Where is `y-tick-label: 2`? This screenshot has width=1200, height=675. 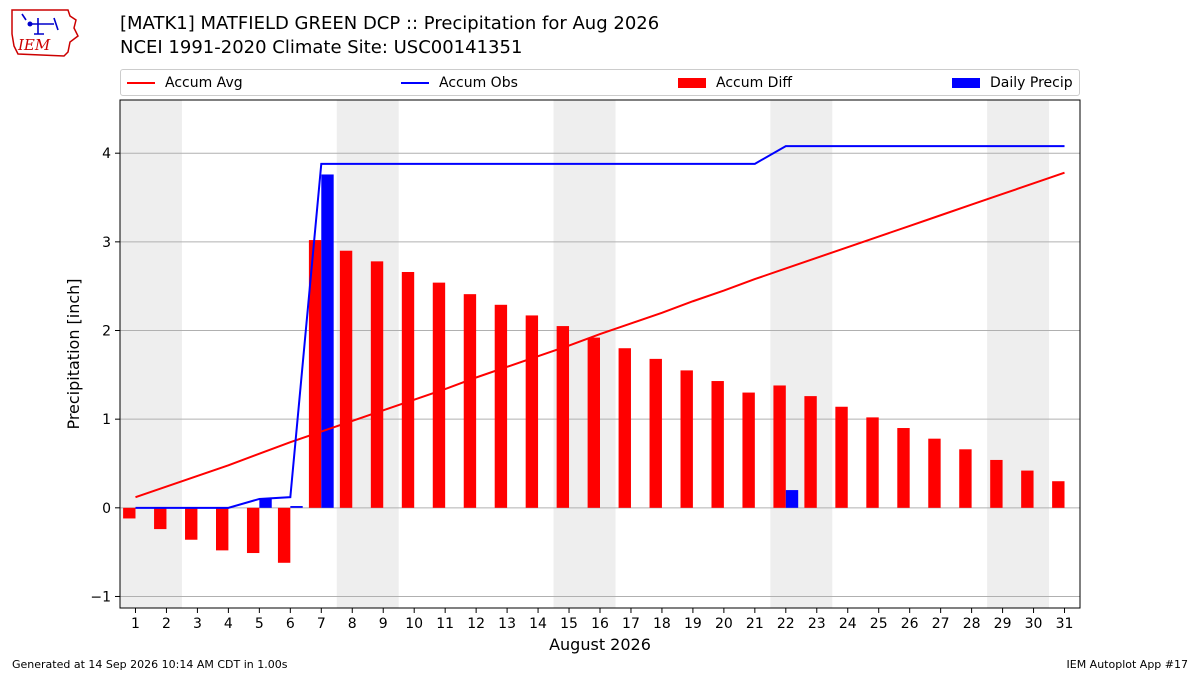
y-tick-label: 2 is located at coordinates (106, 332).